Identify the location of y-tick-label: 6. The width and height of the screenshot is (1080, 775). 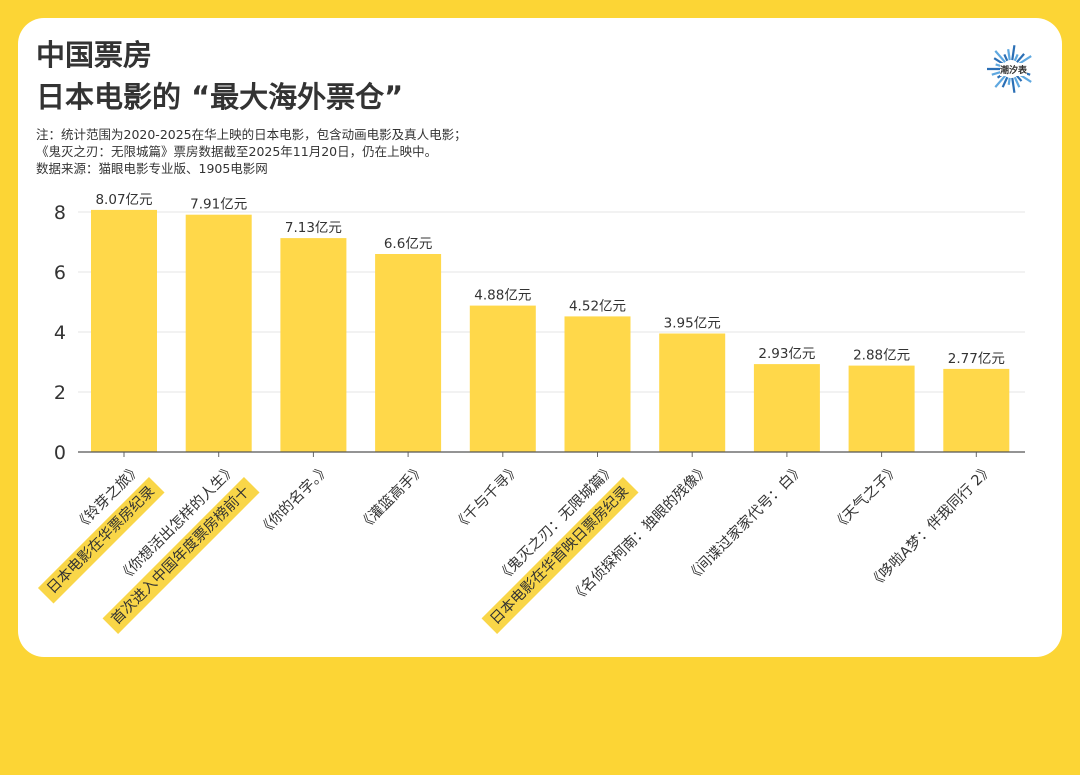
(60, 273).